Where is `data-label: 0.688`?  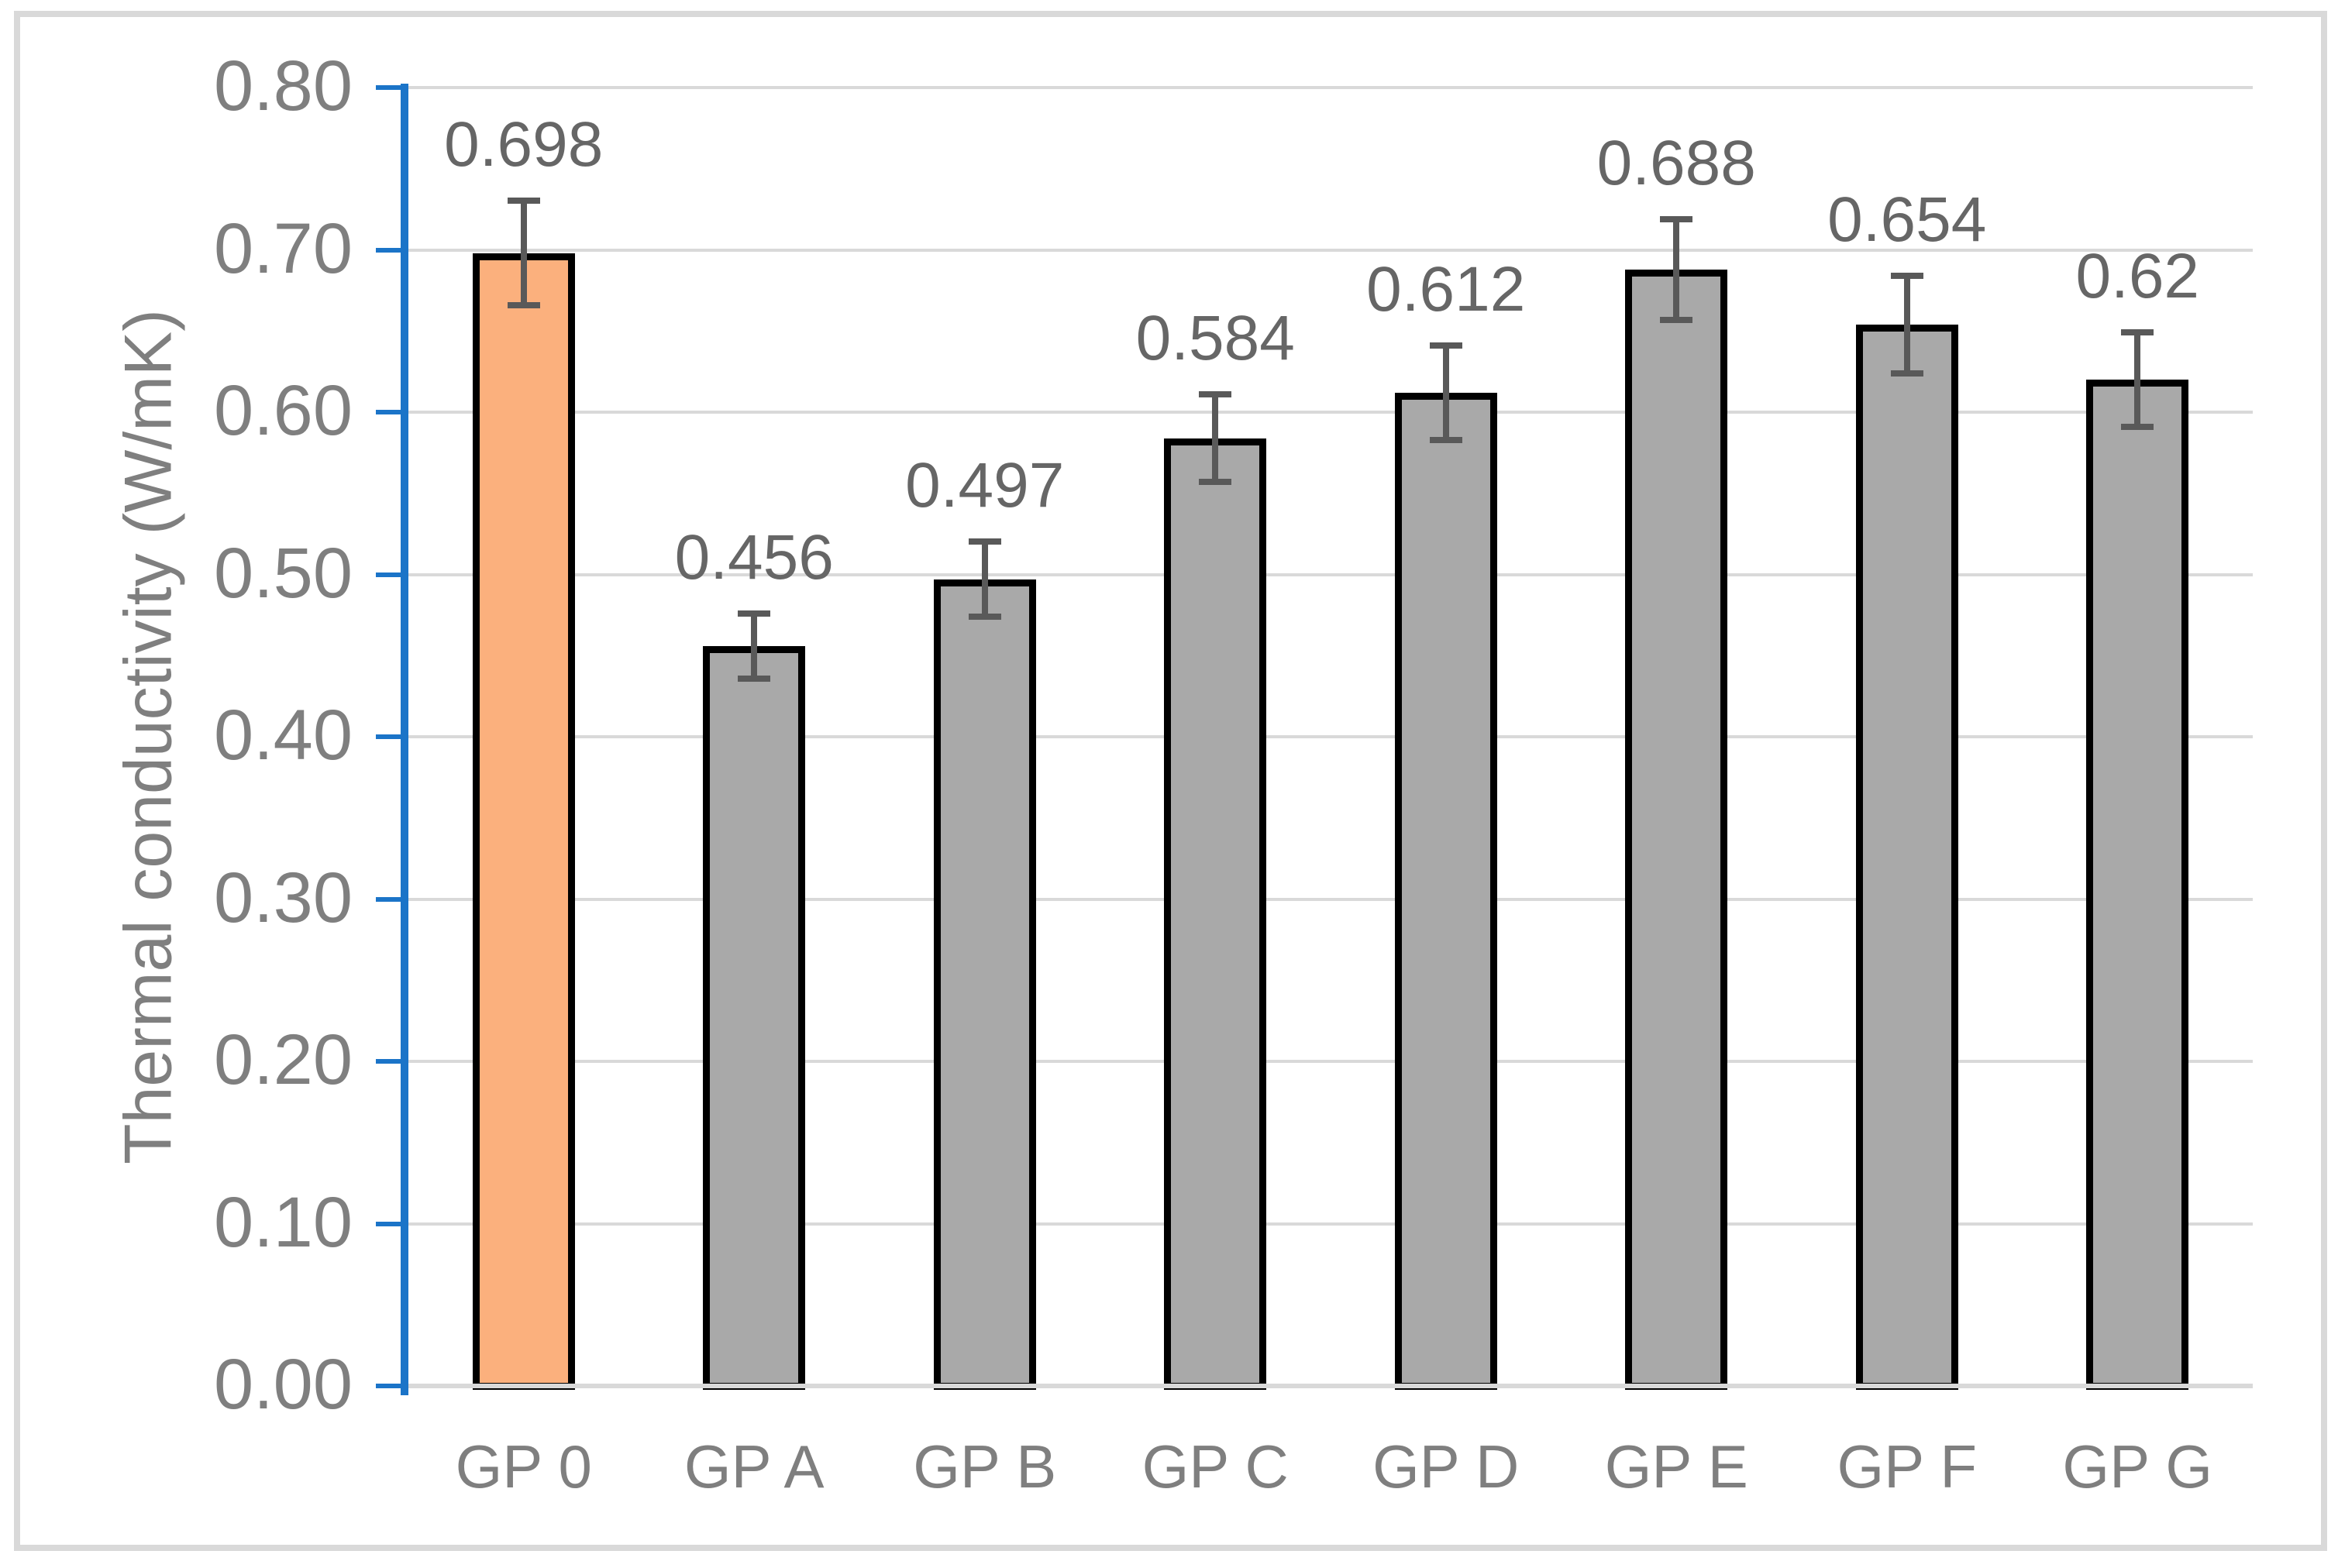
data-label: 0.688 is located at coordinates (1676, 162).